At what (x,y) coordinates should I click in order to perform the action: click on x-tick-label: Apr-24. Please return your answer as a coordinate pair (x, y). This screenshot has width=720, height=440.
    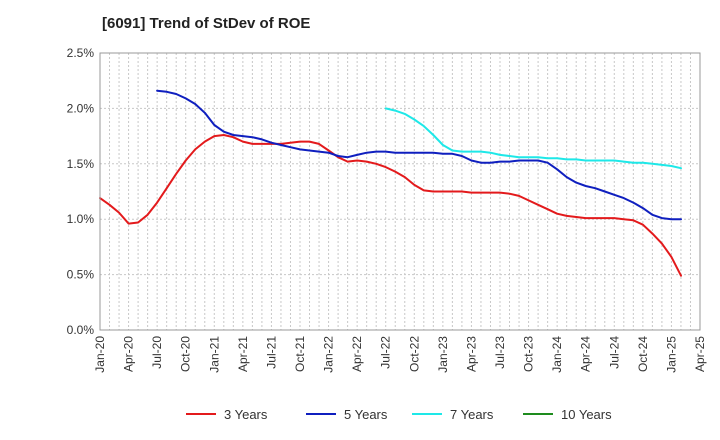
    Looking at the image, I should click on (586, 354).